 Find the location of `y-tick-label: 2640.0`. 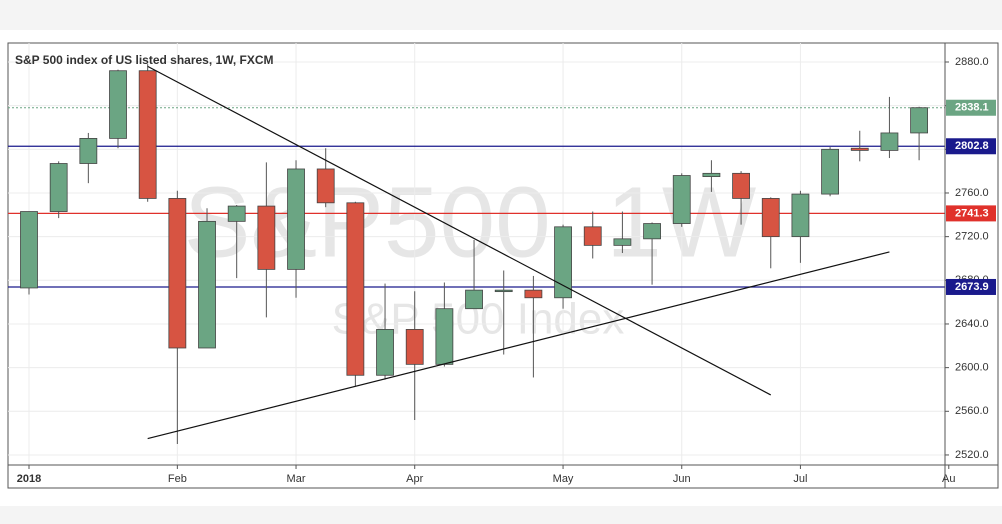

y-tick-label: 2640.0 is located at coordinates (972, 324).